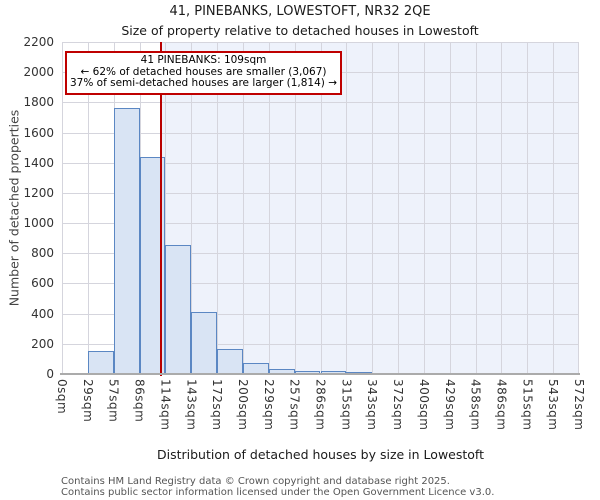  What do you see at coordinates (294, 405) in the screenshot?
I see `x-tick-label: 257sqm` at bounding box center [294, 405].